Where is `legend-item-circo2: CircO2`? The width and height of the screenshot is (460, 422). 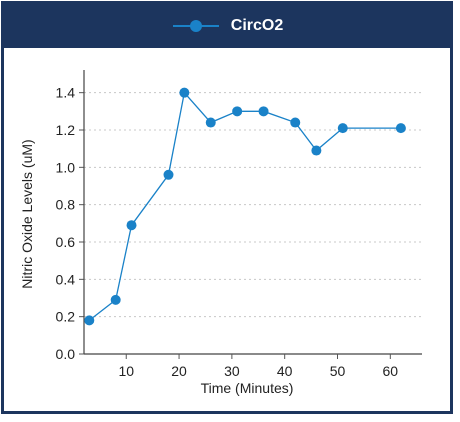
legend-item-circo2: CircO2 is located at coordinates (227, 26).